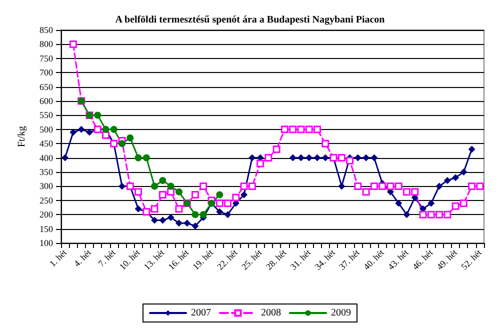 Image resolution: width=500 pixels, height=333 pixels. What do you see at coordinates (47, 44) in the screenshot?
I see `y-tick-label: 800` at bounding box center [47, 44].